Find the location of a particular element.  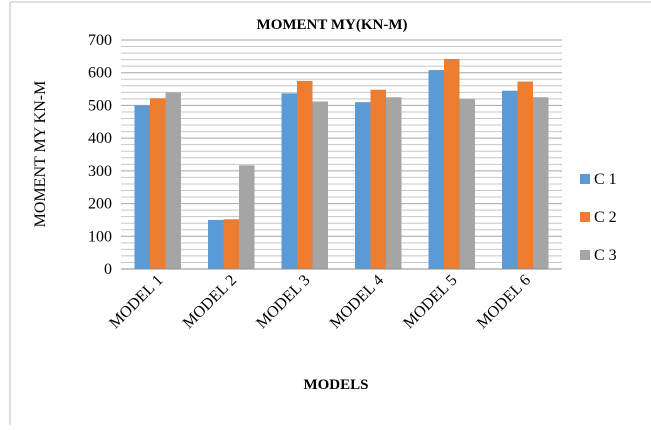

legend: C 1 C 2 C 3 is located at coordinates (598, 217).